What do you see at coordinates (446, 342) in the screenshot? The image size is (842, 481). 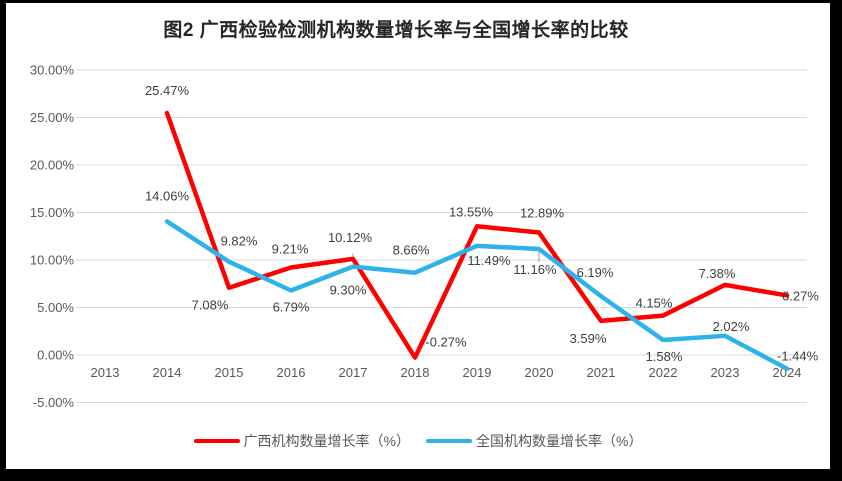 I see `data-label: -0.27%` at bounding box center [446, 342].